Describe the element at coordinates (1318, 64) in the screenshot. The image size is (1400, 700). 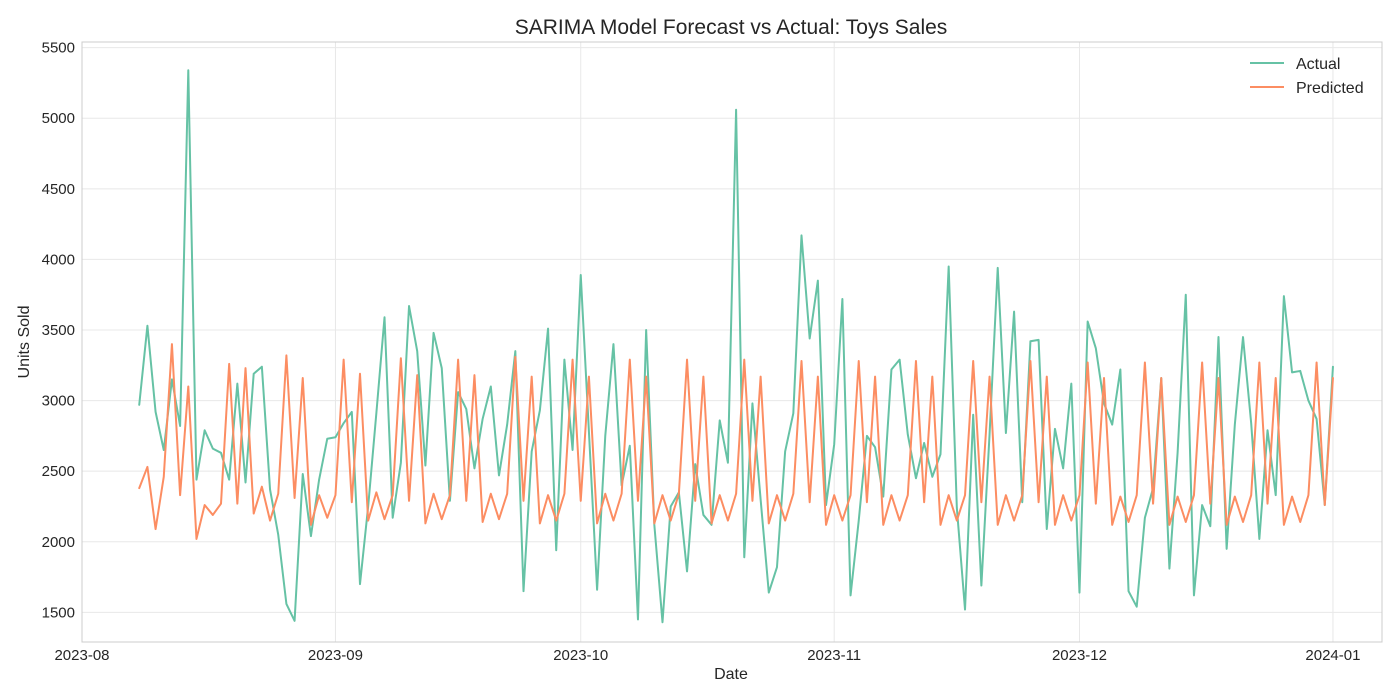
I see `legend-label-actual: Actual` at that location.